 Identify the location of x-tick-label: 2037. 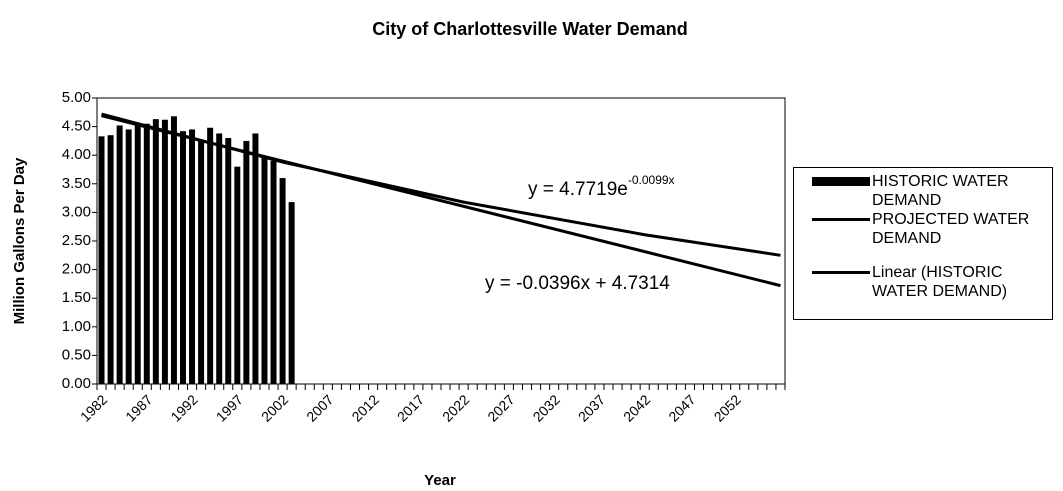
(591, 407).